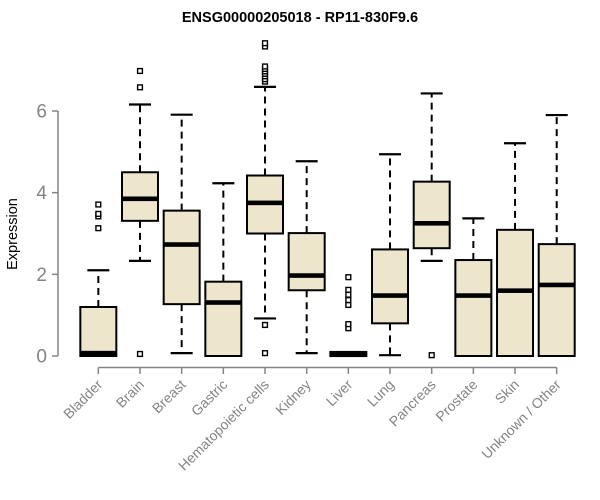 This screenshot has height=500, width=600. What do you see at coordinates (130, 393) in the screenshot?
I see `x-tick-label: Brain` at bounding box center [130, 393].